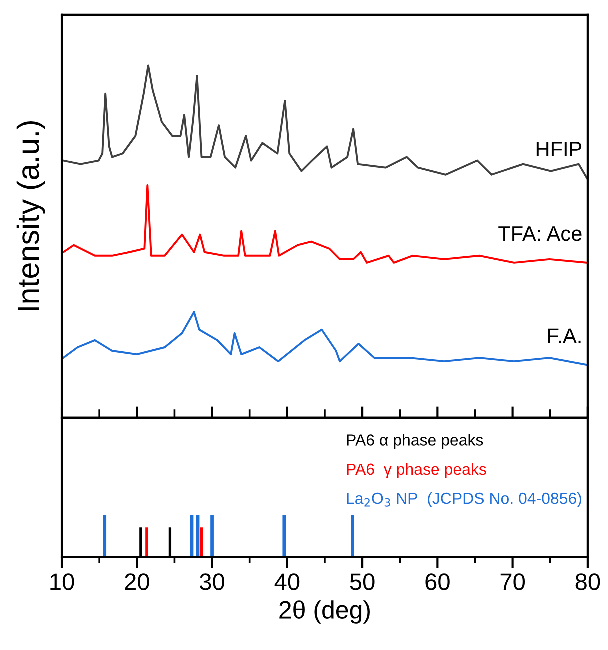 The image size is (608, 650). Describe the element at coordinates (362, 582) in the screenshot. I see `x-tick-label: 50` at that location.